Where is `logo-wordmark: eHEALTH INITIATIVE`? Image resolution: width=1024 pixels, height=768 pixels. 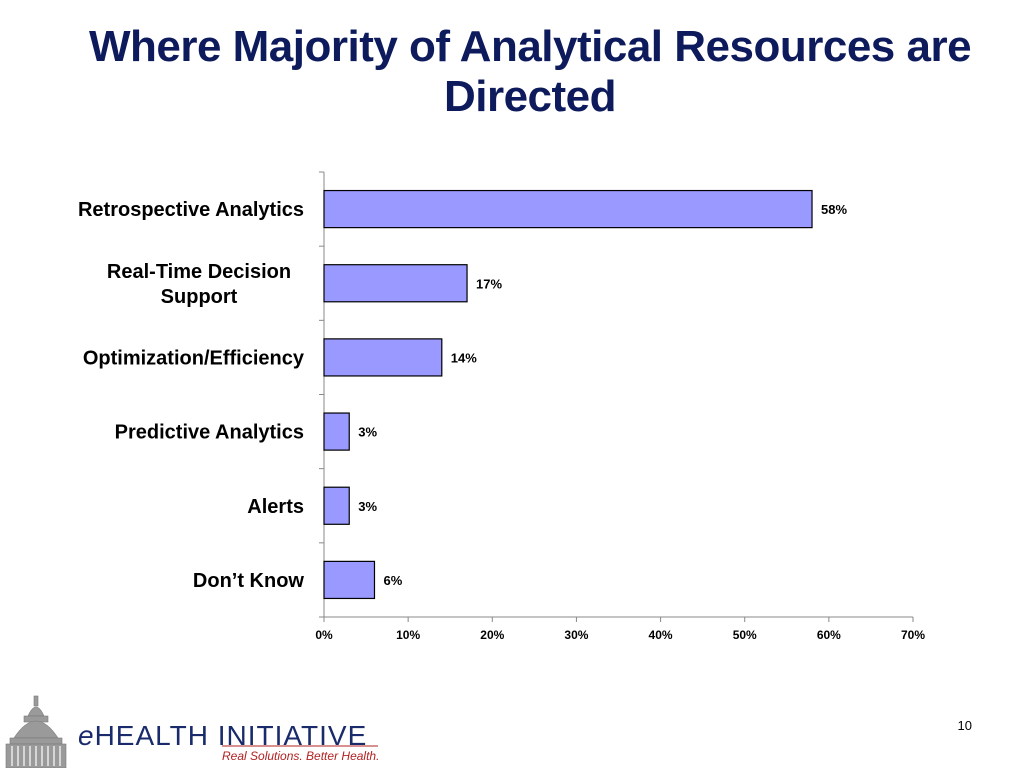 logo-wordmark: eHEALTH INITIATIVE is located at coordinates (223, 735).